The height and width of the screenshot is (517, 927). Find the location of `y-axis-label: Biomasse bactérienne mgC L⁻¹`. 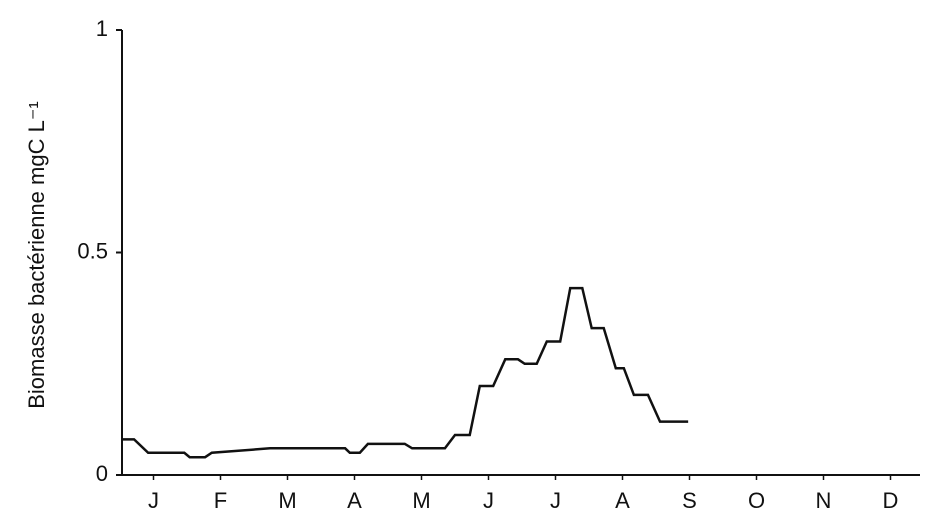

y-axis-label: Biomasse bactérienne mgC L⁻¹ is located at coordinates (36, 255).